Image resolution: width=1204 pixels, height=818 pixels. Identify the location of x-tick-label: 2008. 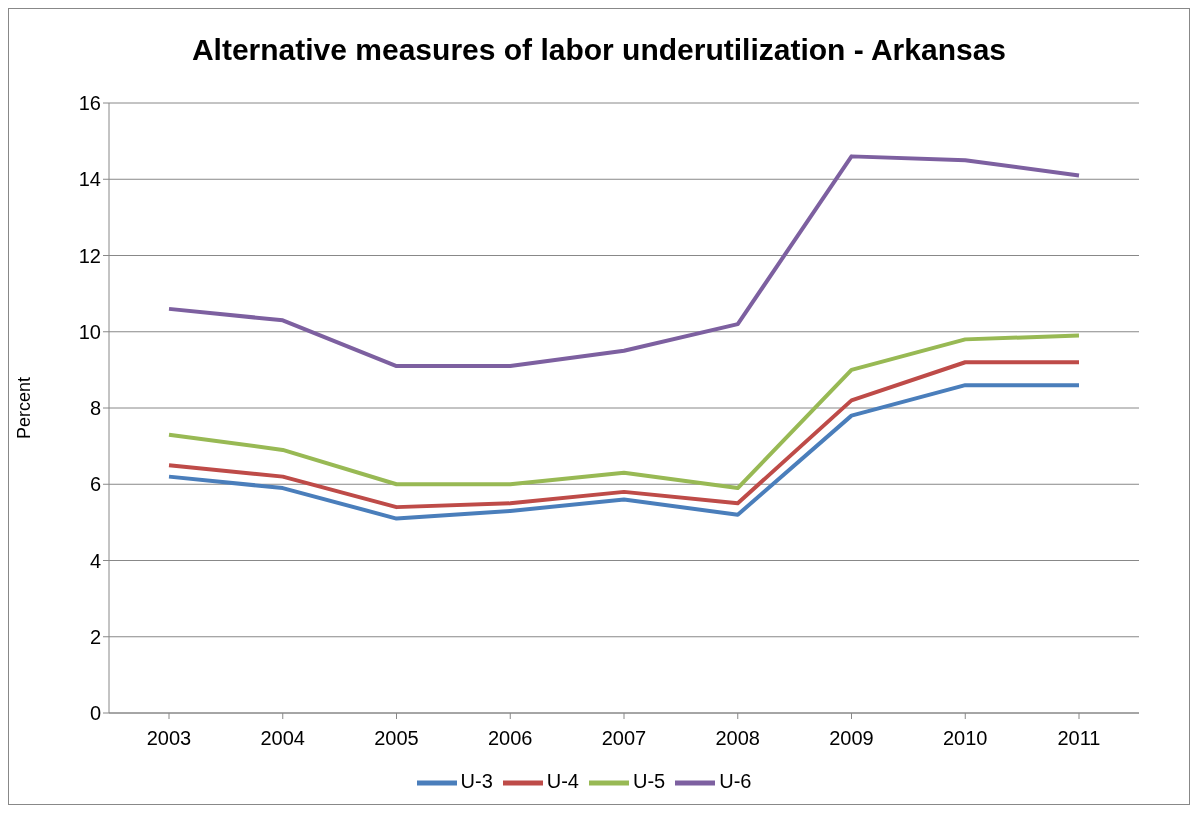
(737, 738).